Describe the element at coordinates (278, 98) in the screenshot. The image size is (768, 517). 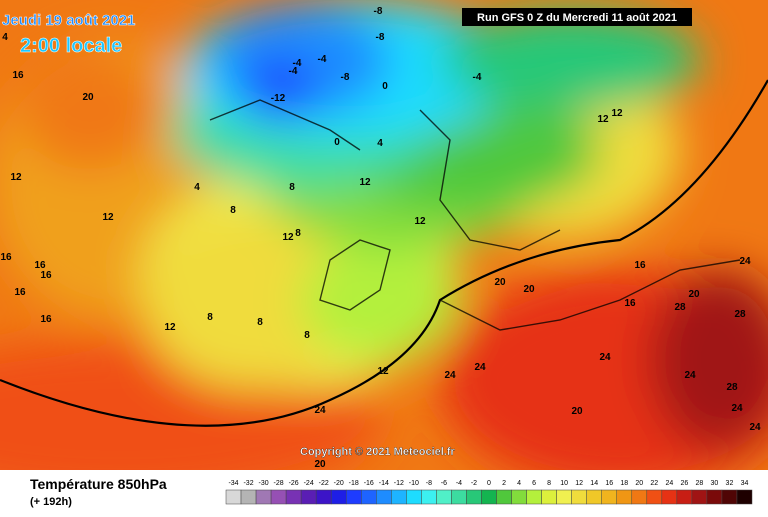
I see `contour-label: -12` at that location.